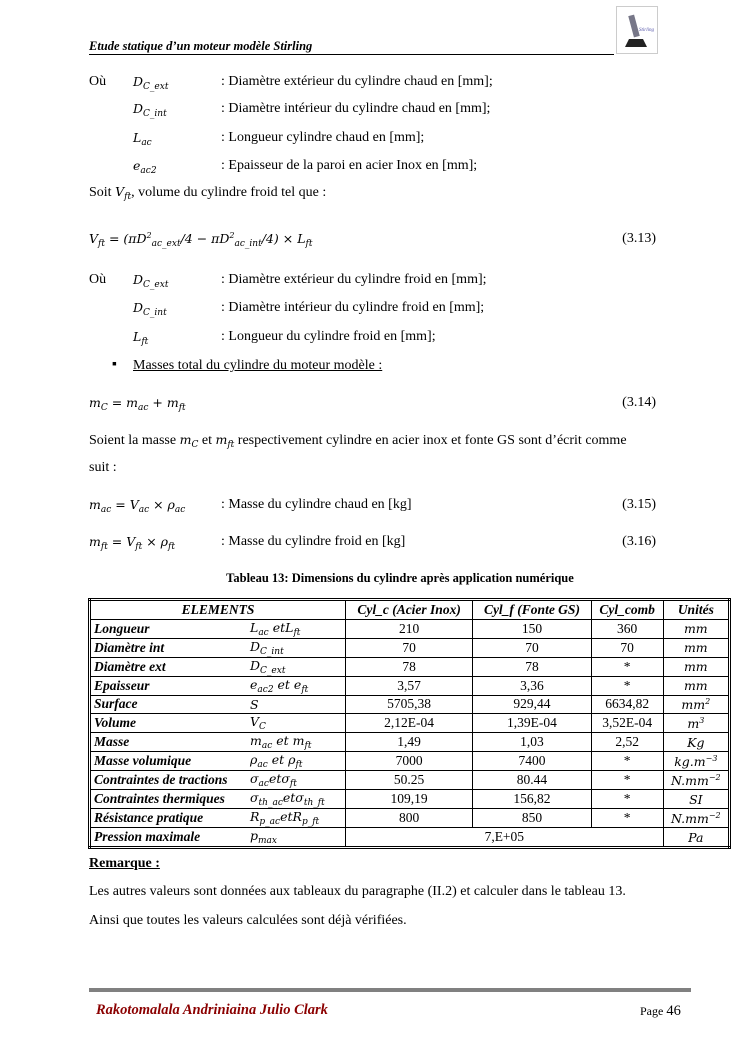 This screenshot has width=745, height=1053. What do you see at coordinates (409, 742) in the screenshot?
I see `cell-c: 1,49` at bounding box center [409, 742].